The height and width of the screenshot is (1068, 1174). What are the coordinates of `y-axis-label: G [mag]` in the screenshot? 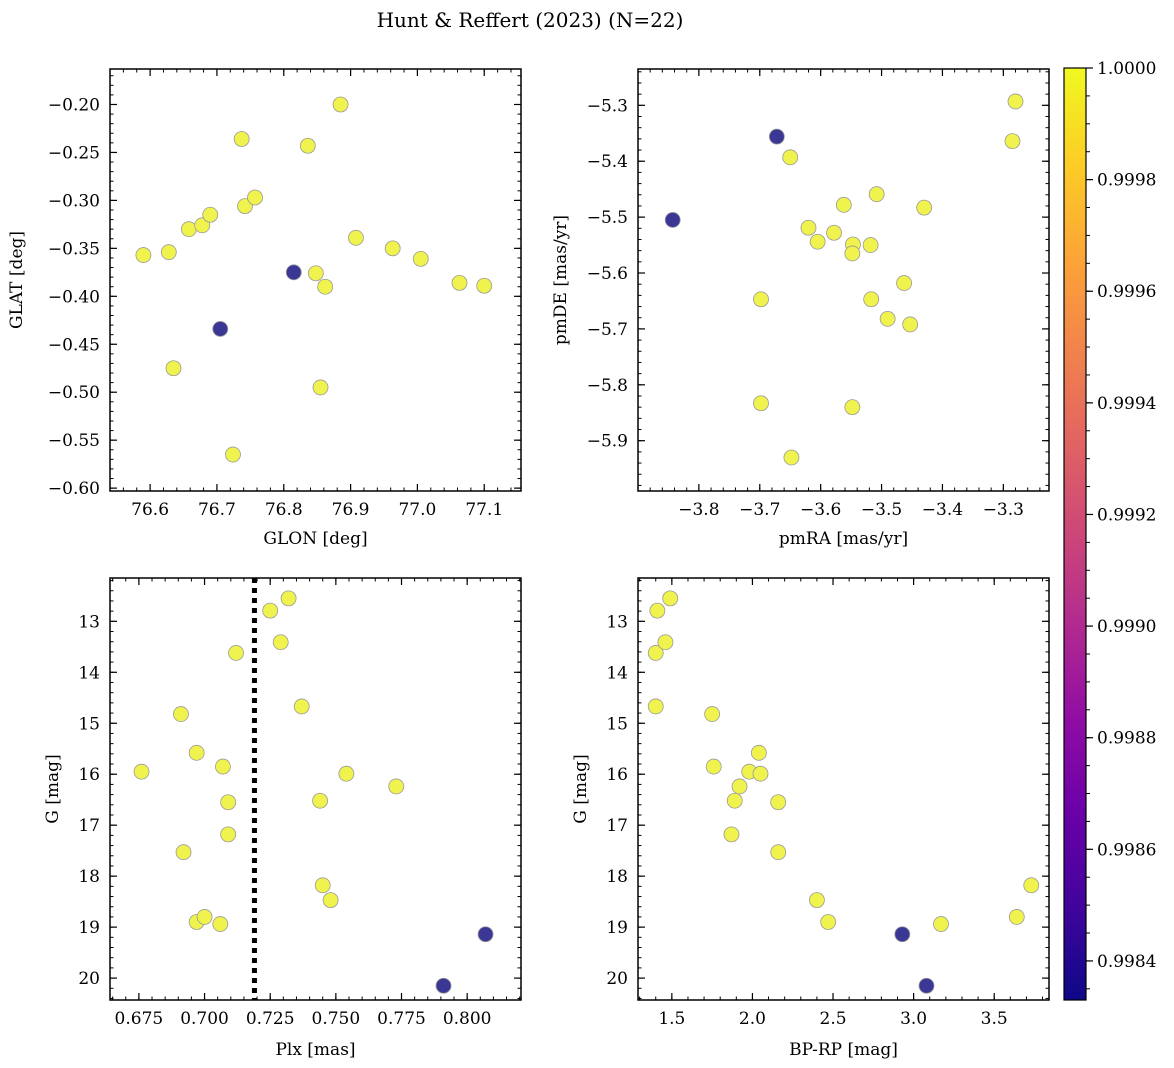 It's located at (53, 788).